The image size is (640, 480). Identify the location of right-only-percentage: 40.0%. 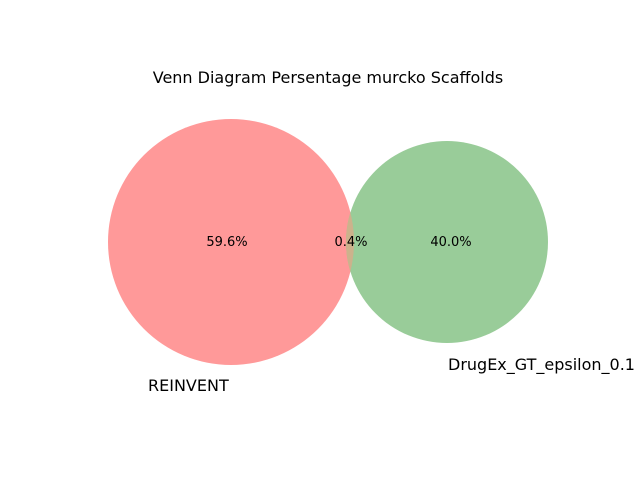
(450, 242).